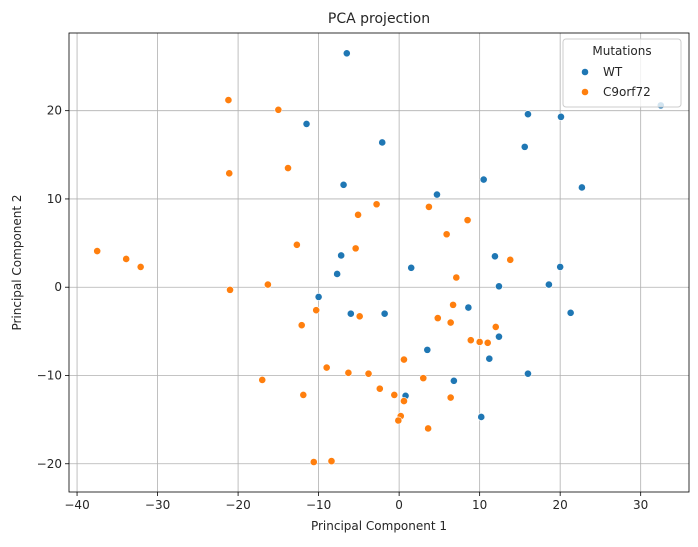 The image size is (698, 547). I want to click on legend-items: WT C9orf72, so click(616, 82).